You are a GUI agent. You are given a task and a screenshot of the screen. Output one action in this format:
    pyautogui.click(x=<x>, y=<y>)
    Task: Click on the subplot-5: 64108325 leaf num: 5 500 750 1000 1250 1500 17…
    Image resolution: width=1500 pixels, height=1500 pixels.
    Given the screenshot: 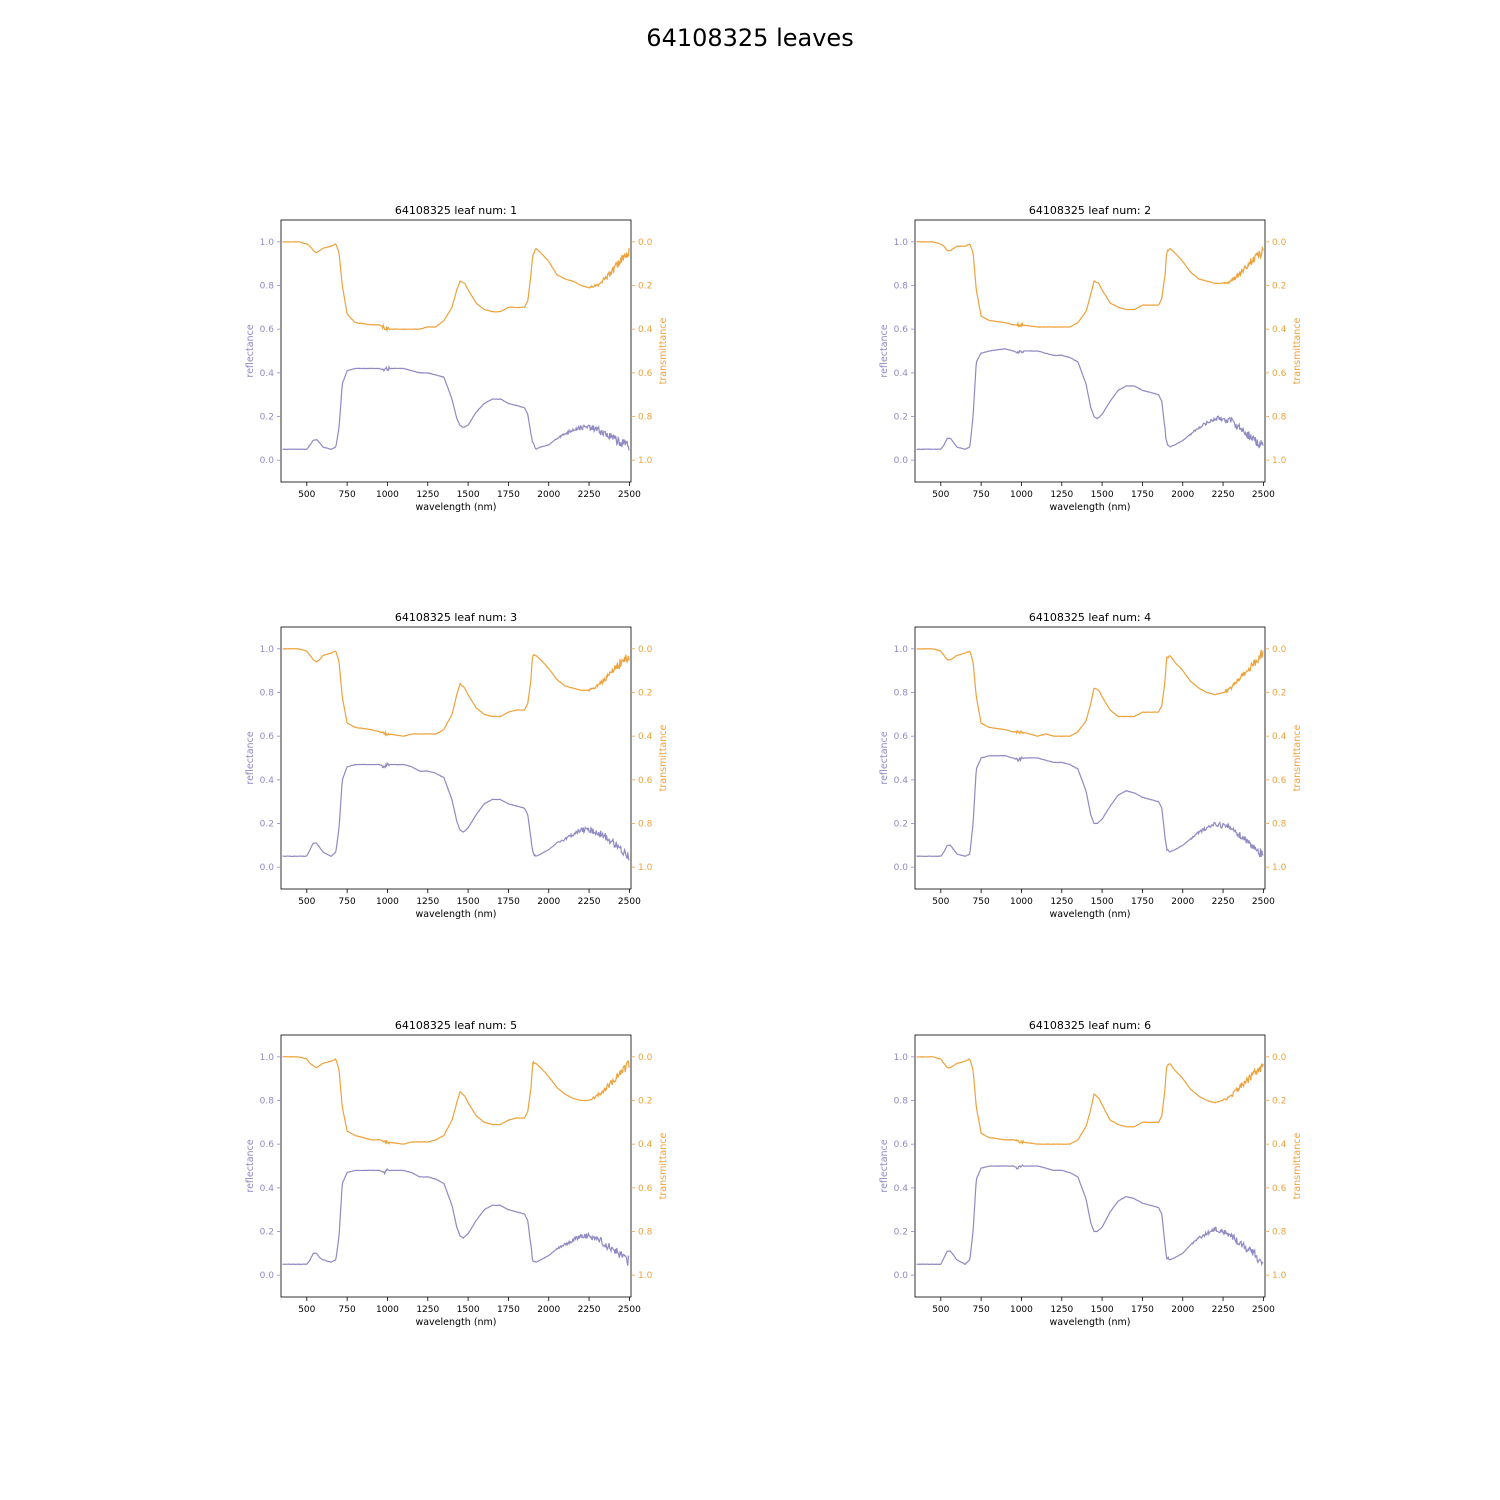 What is the action you would take?
    pyautogui.click(x=457, y=1173)
    